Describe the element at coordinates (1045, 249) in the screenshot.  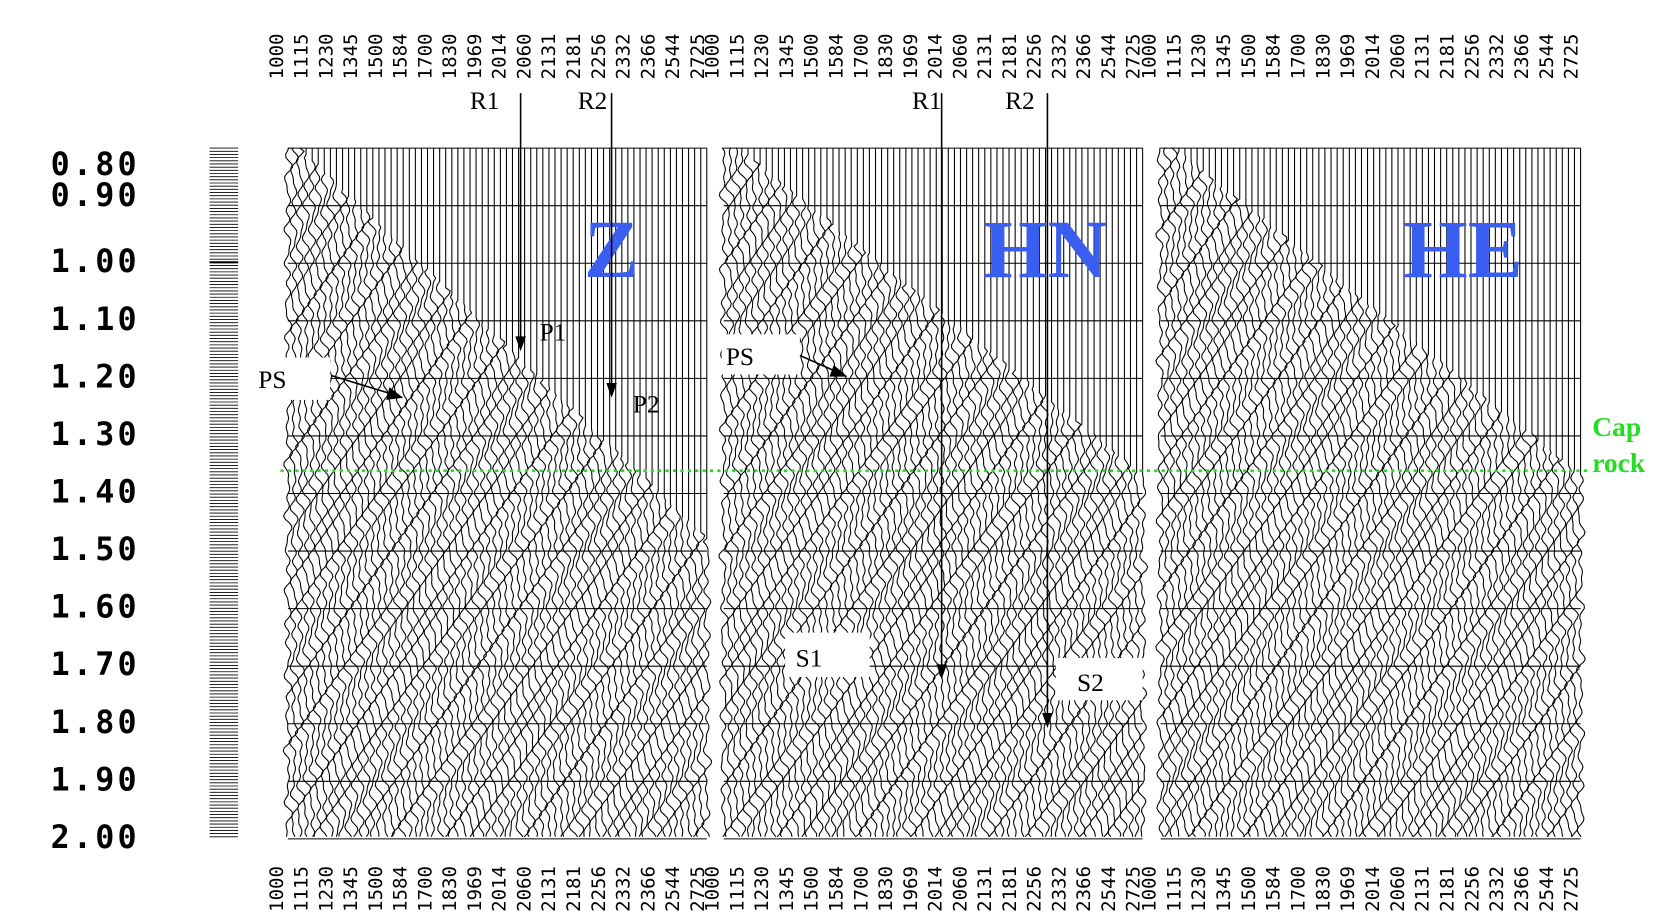
I see `panel-label: HN` at that location.